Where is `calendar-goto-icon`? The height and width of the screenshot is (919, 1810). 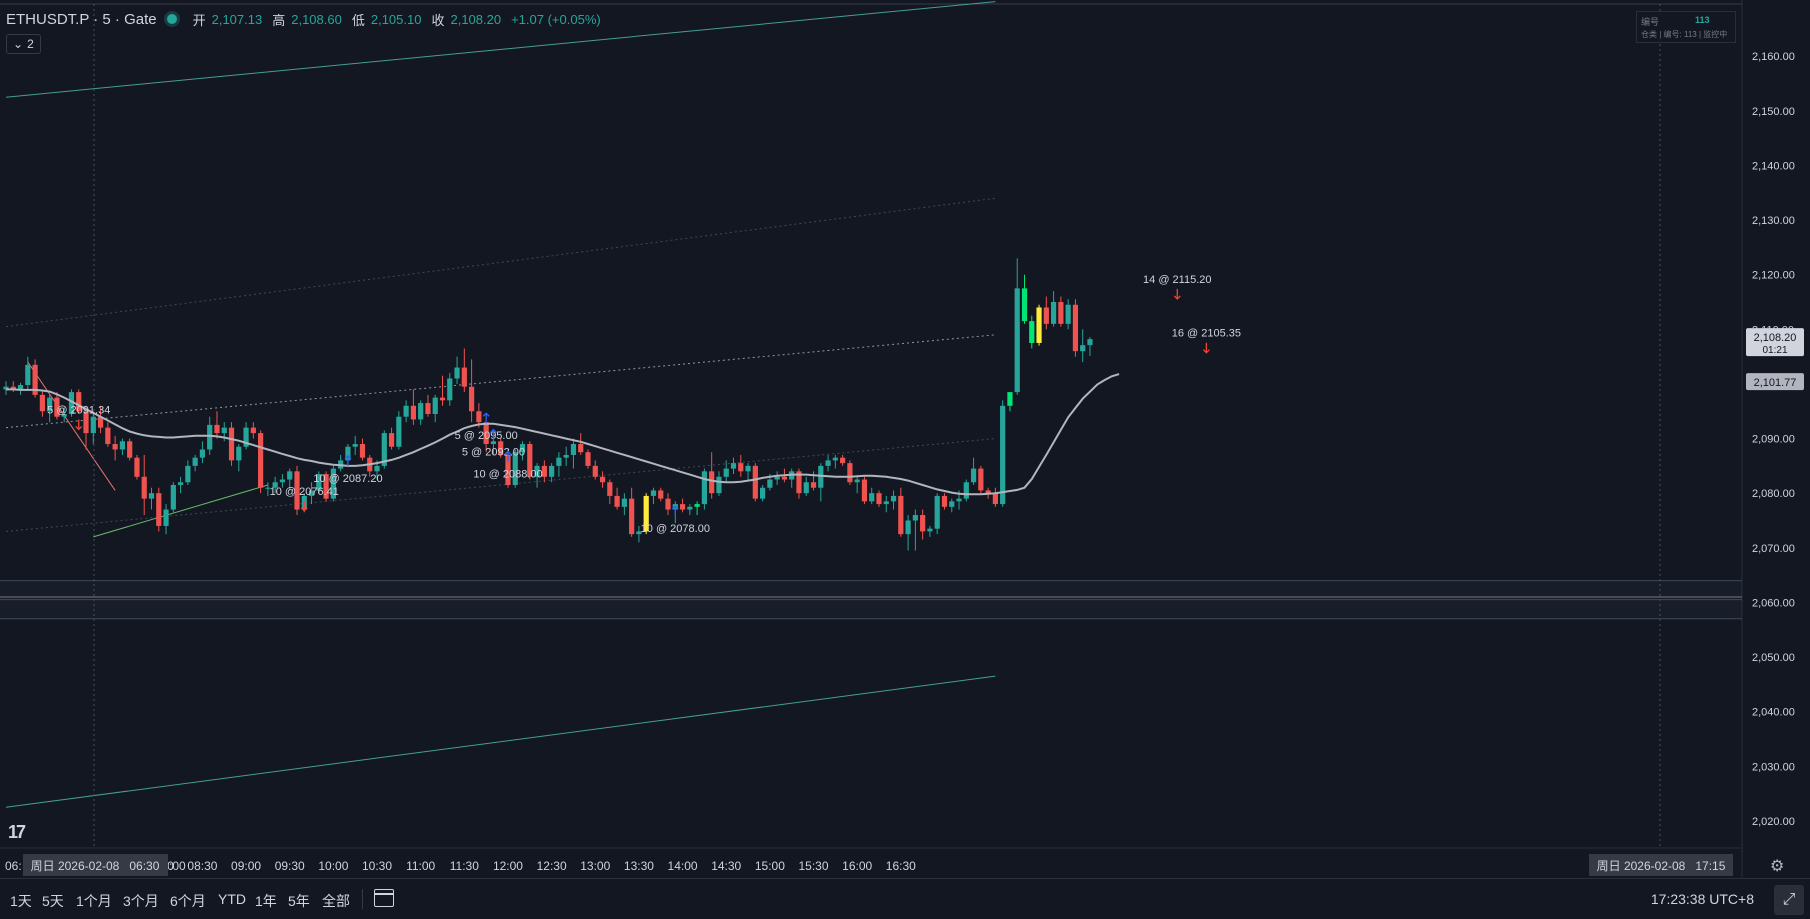
calendar-goto-icon is located at coordinates (384, 898).